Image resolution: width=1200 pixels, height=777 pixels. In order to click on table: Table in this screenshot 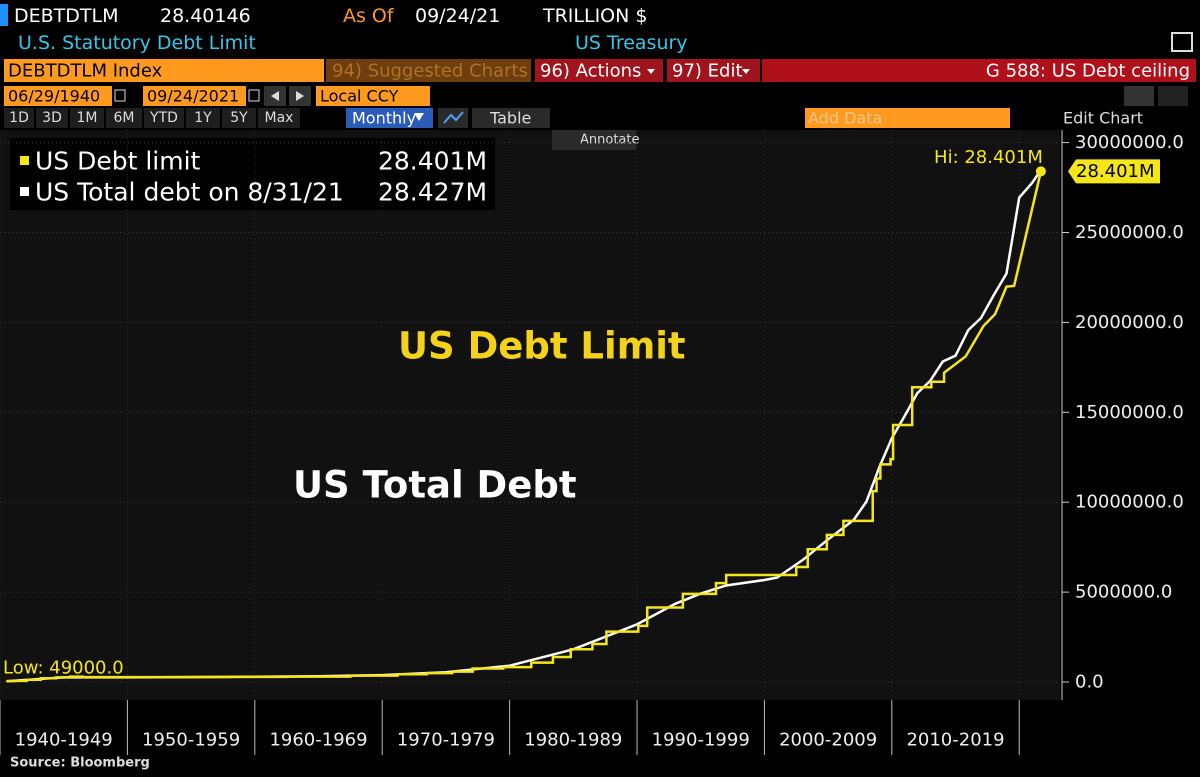, I will do `click(510, 118)`.